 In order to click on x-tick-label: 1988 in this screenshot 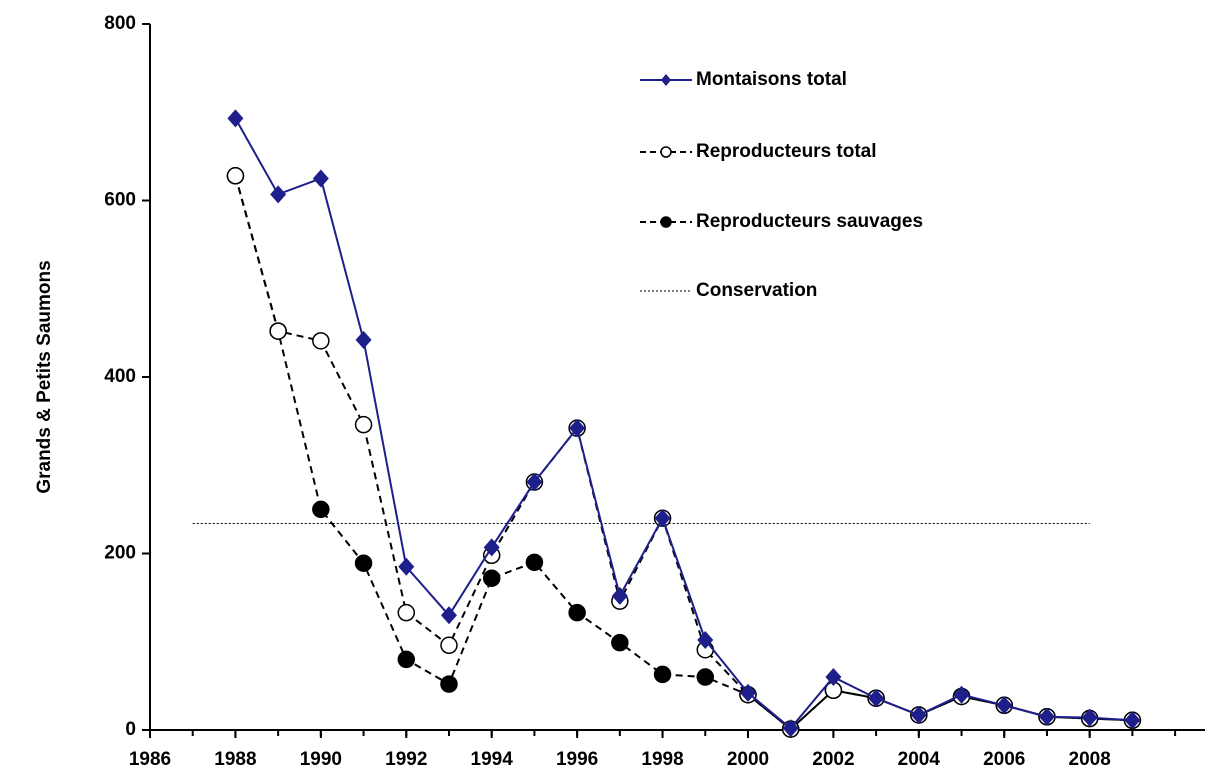, I will do `click(235, 759)`.